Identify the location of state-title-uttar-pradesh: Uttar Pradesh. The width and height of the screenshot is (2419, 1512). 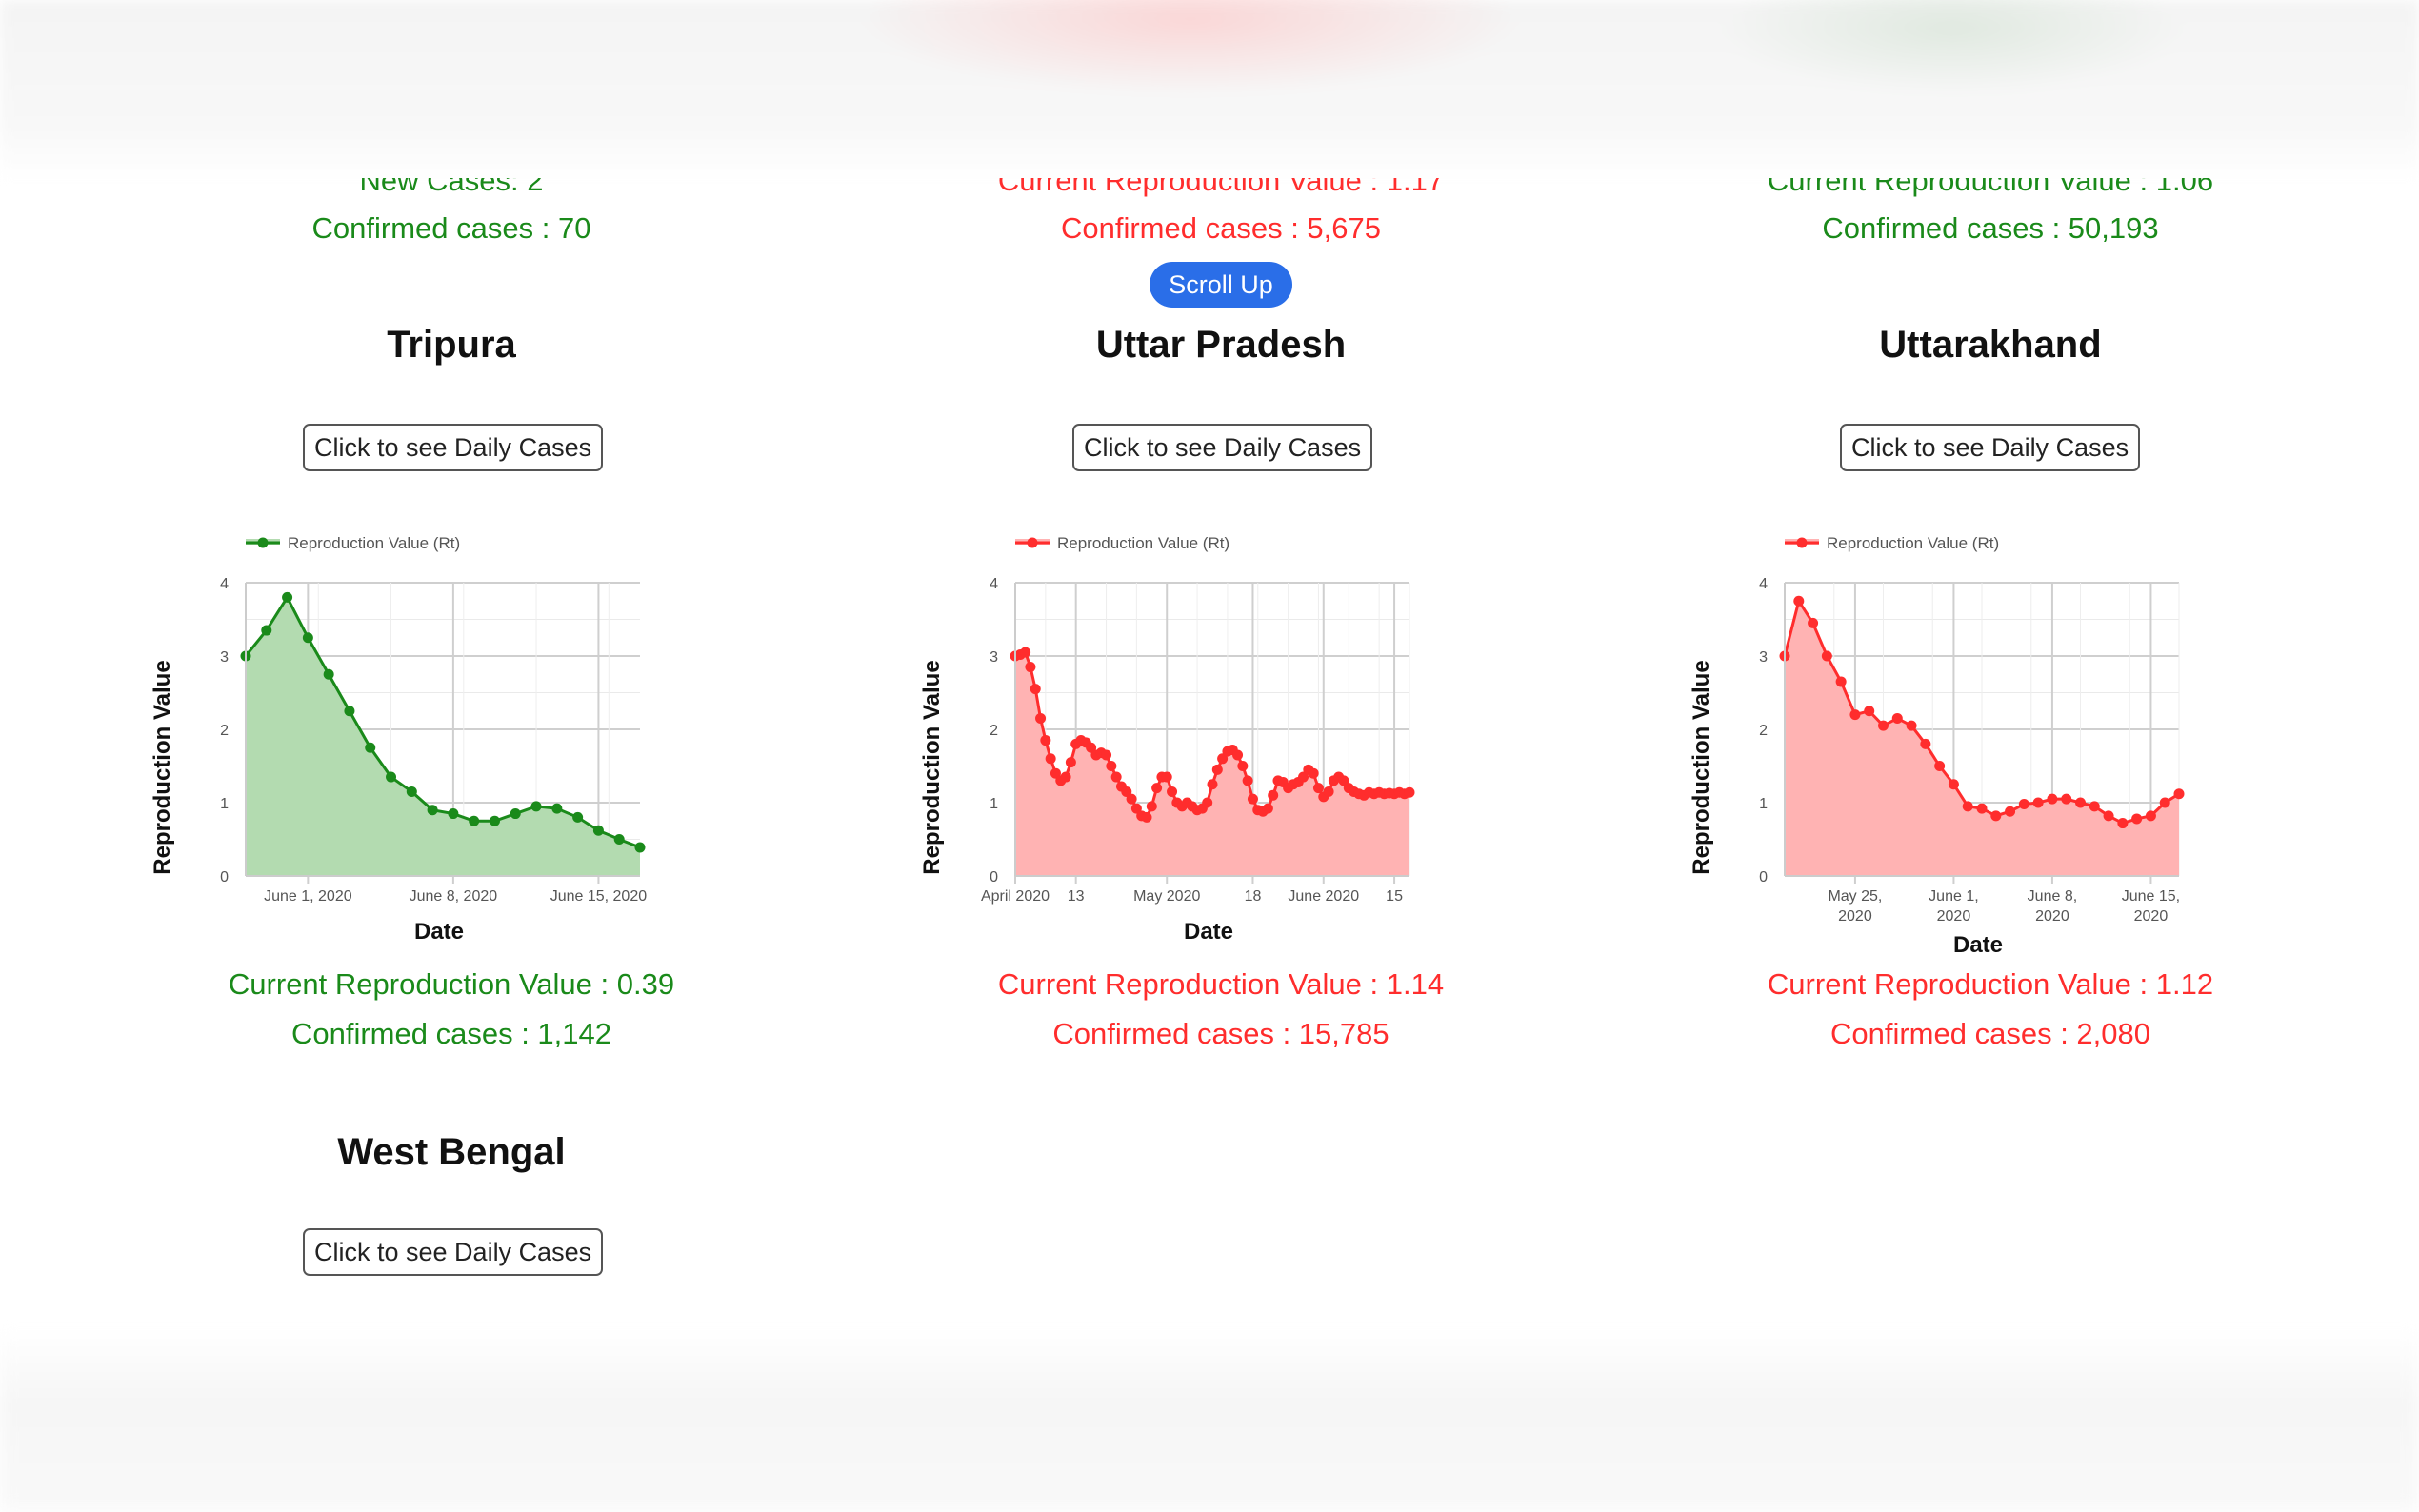
(1221, 345).